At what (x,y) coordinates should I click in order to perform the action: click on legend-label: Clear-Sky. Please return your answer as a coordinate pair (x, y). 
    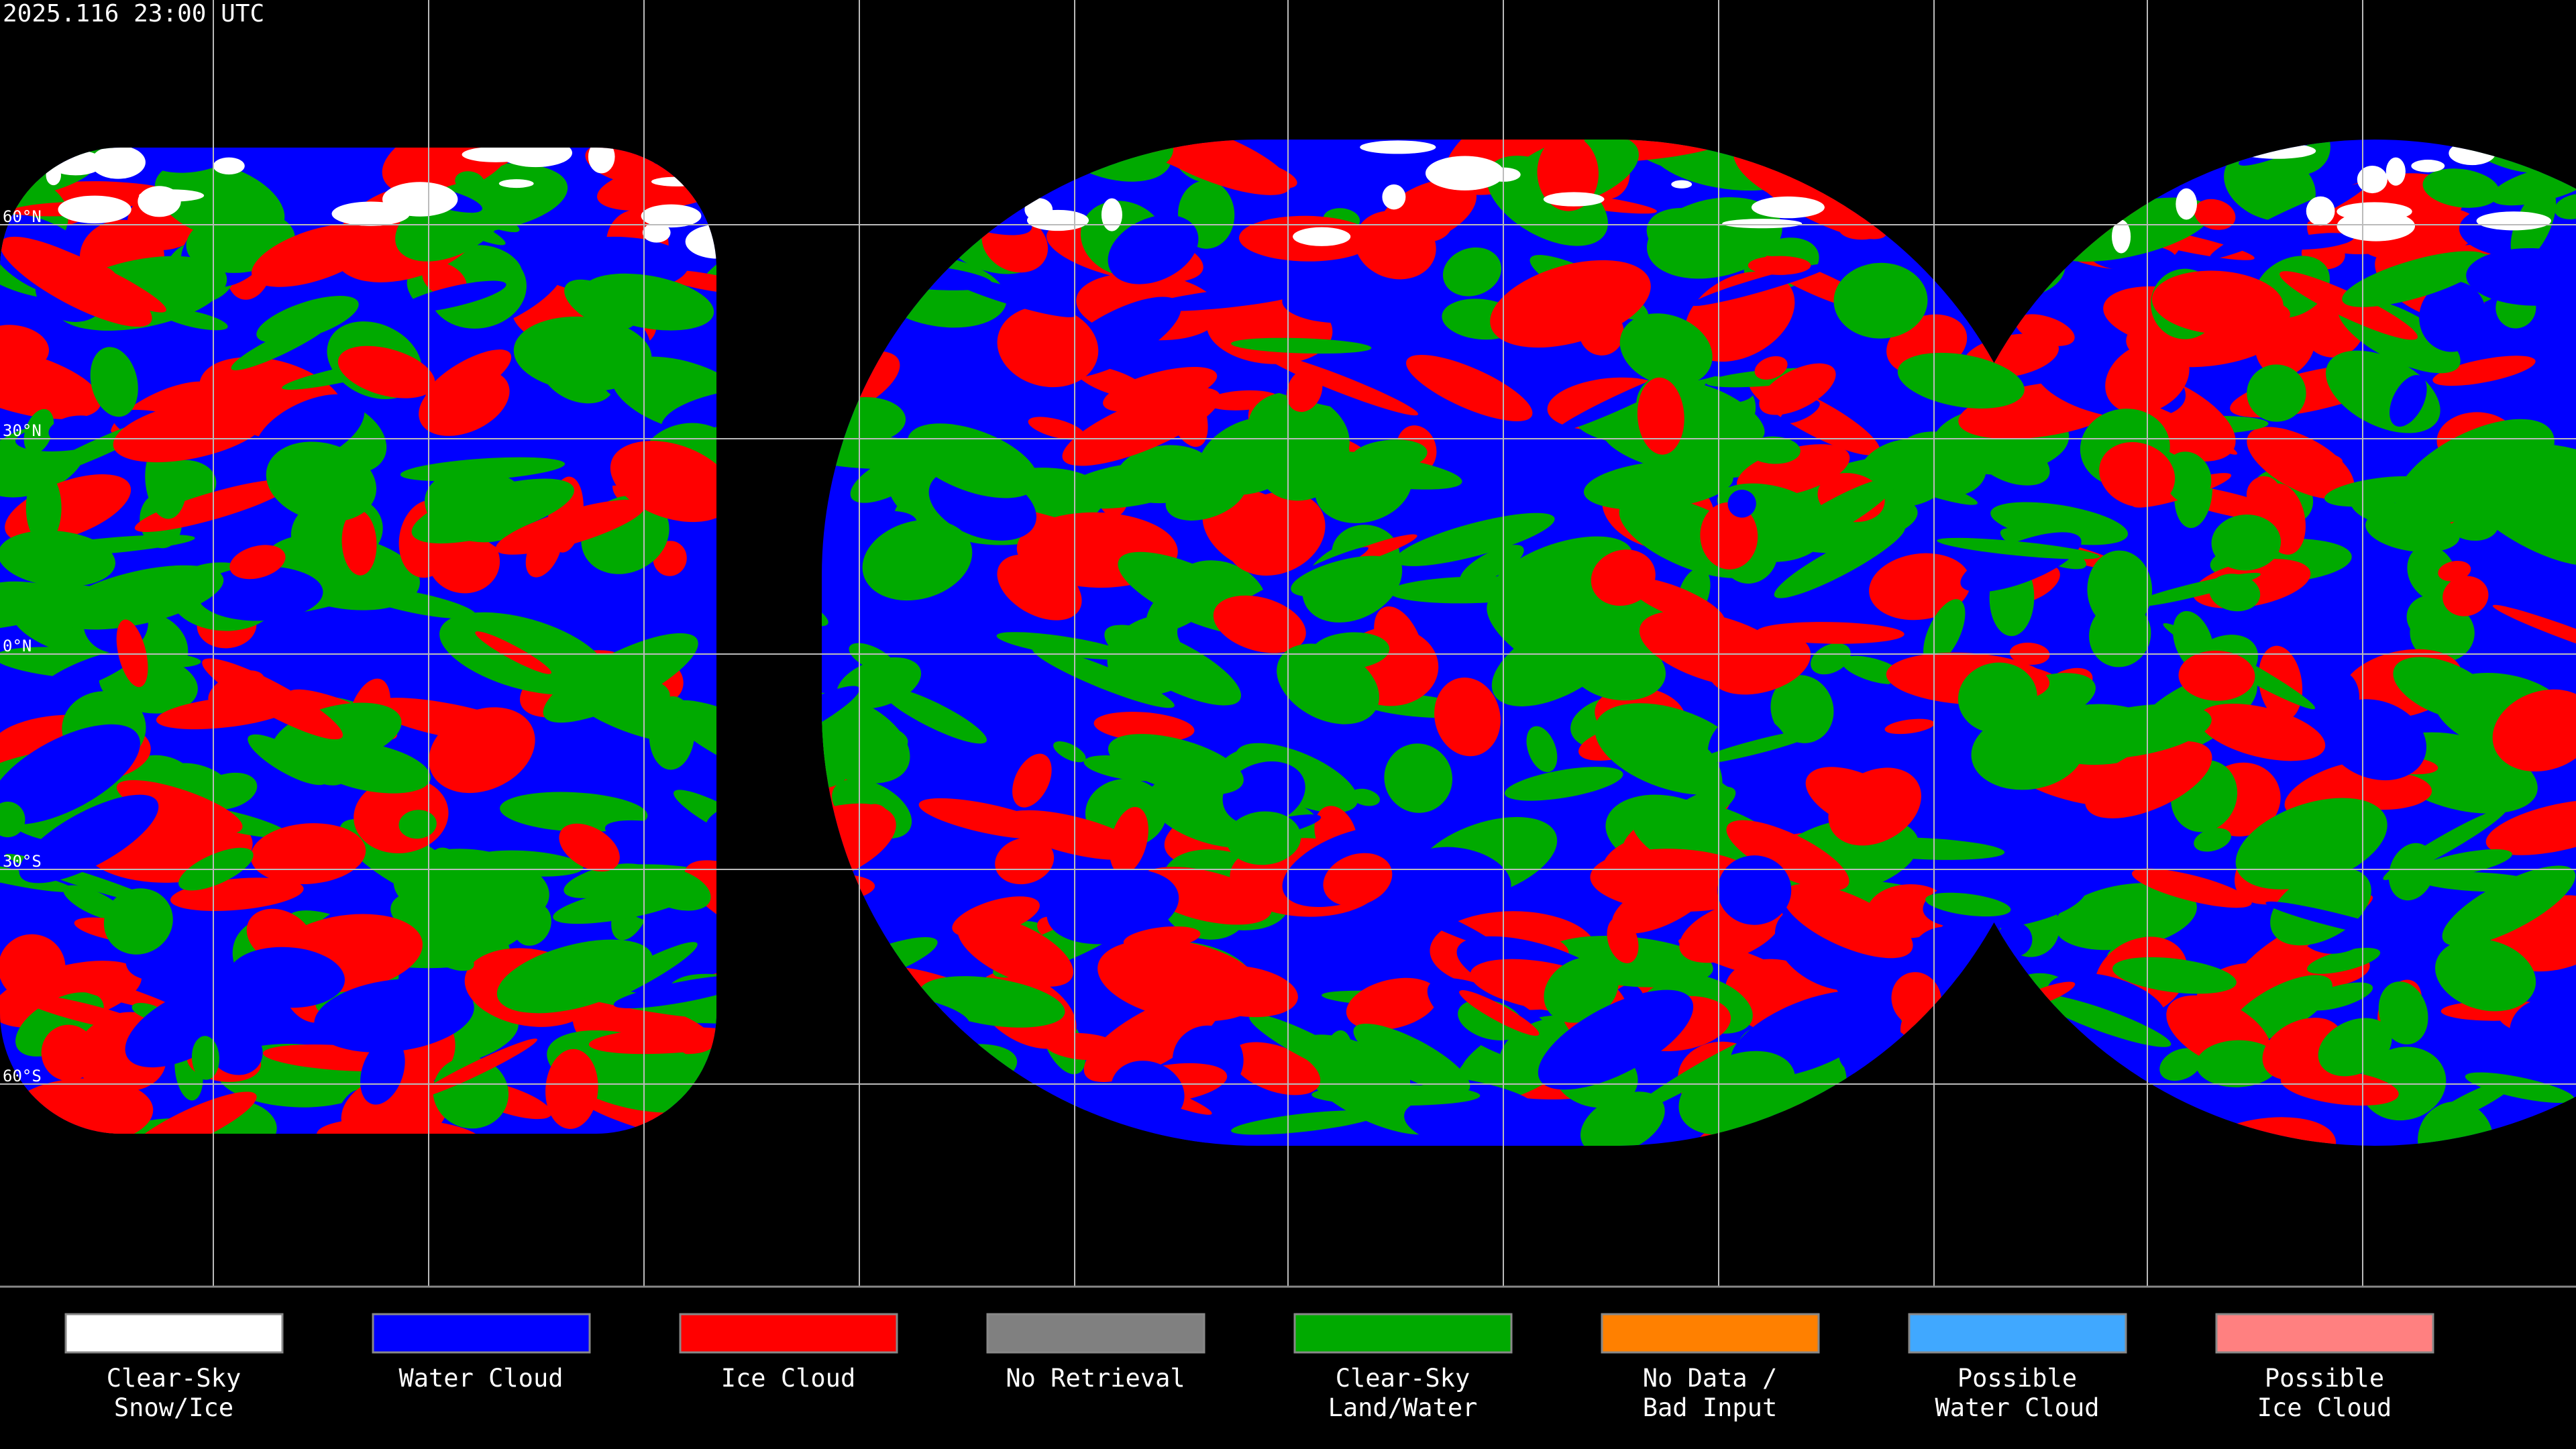
    Looking at the image, I should click on (1403, 1378).